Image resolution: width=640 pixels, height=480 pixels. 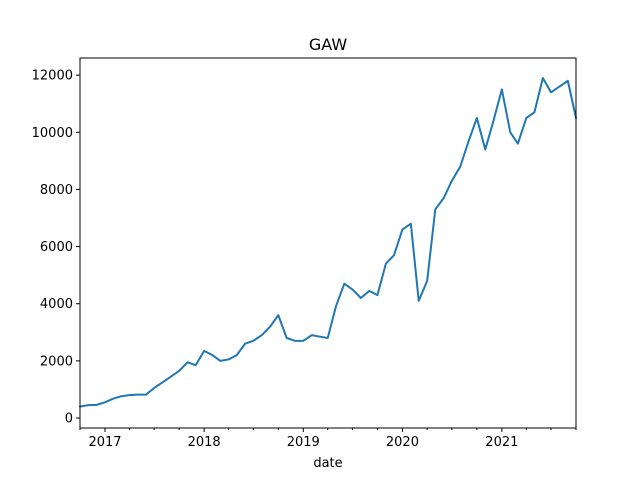 What do you see at coordinates (327, 463) in the screenshot?
I see `x-axis-label: date` at bounding box center [327, 463].